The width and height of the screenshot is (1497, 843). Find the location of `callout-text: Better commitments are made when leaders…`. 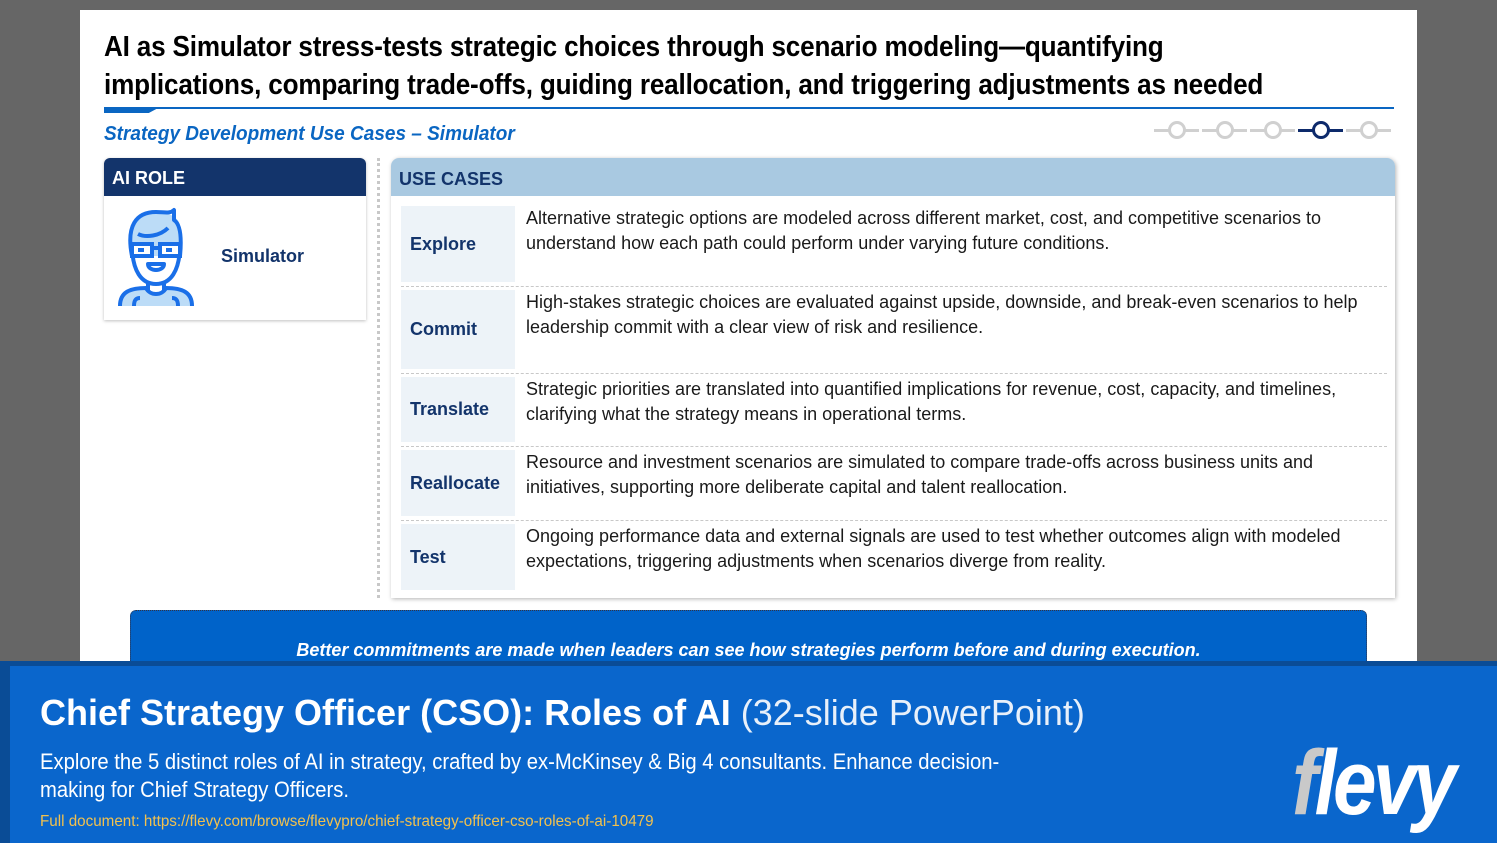

callout-text: Better commitments are made when leaders… is located at coordinates (748, 650).